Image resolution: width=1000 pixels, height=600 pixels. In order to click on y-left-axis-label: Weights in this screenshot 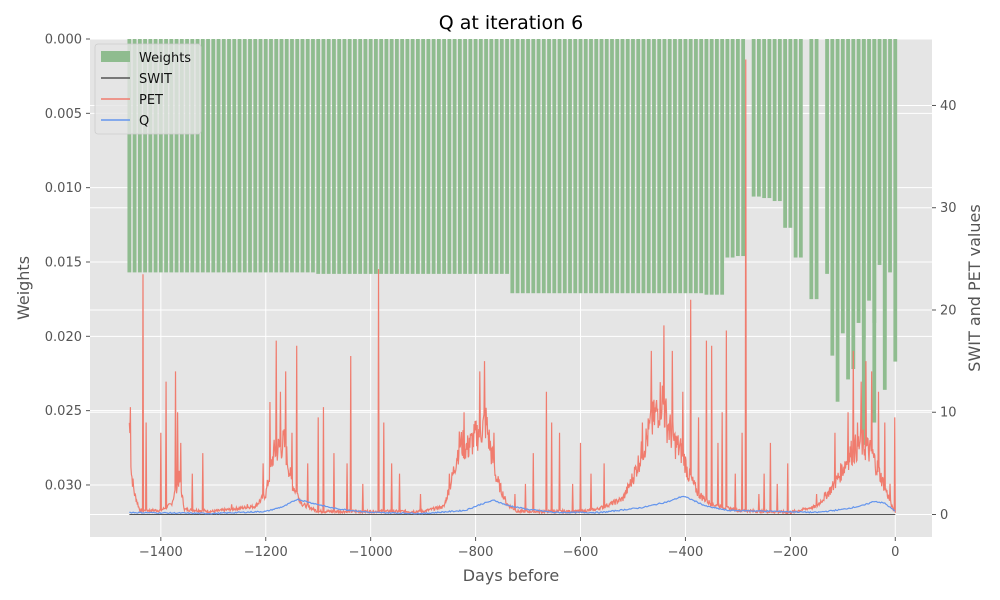, I will do `click(23, 288)`.